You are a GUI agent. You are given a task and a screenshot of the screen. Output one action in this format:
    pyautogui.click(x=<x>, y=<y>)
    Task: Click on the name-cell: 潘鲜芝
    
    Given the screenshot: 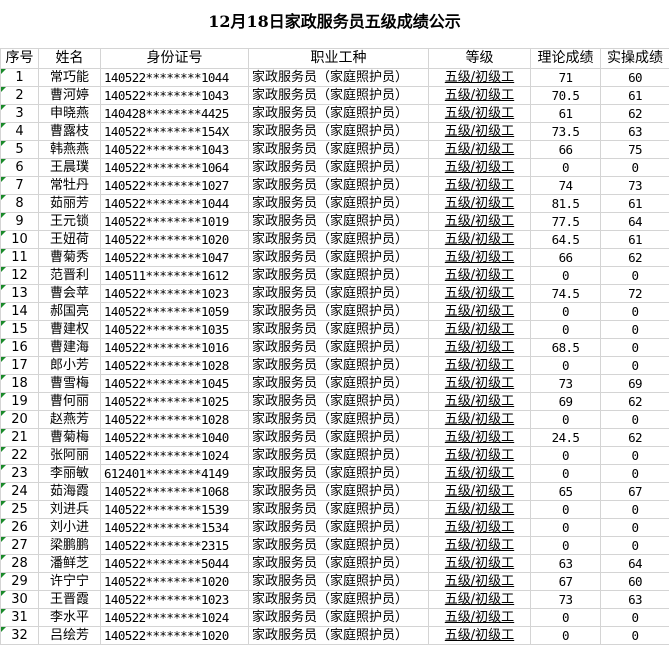 What is the action you would take?
    pyautogui.click(x=70, y=564)
    